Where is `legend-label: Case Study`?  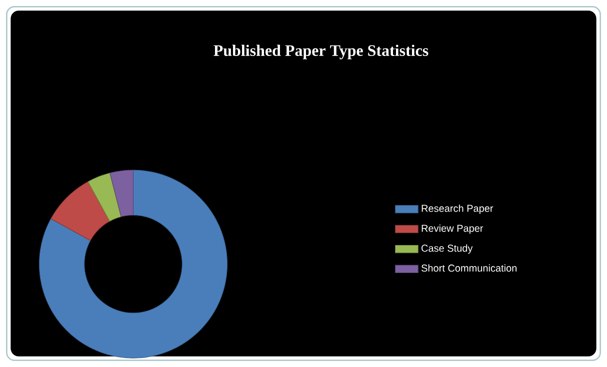 legend-label: Case Study is located at coordinates (447, 249).